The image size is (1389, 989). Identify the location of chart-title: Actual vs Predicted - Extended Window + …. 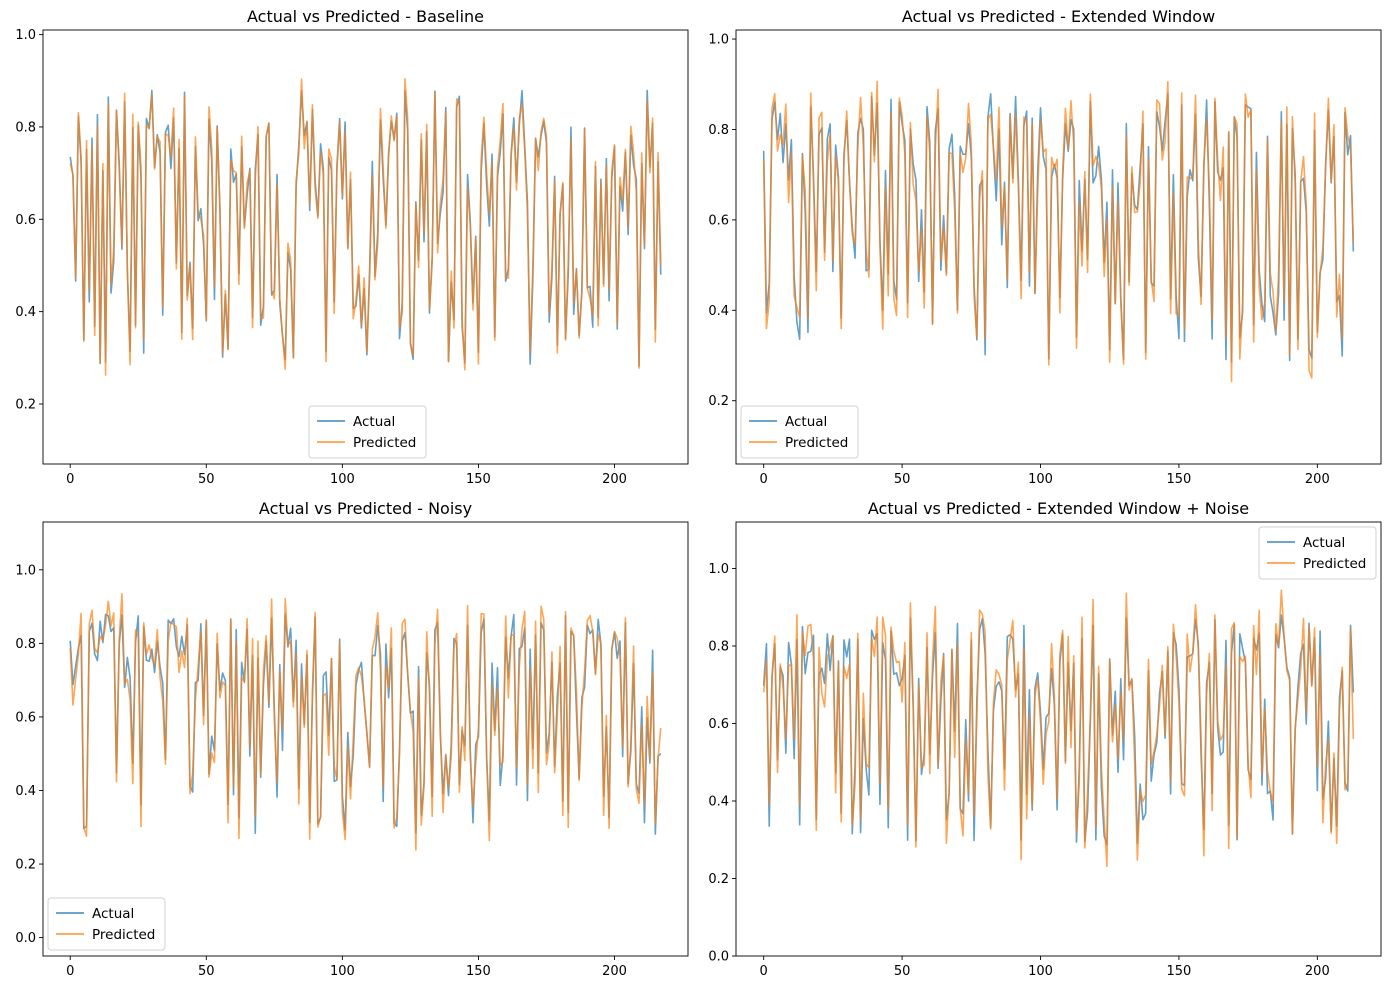
(1058, 508).